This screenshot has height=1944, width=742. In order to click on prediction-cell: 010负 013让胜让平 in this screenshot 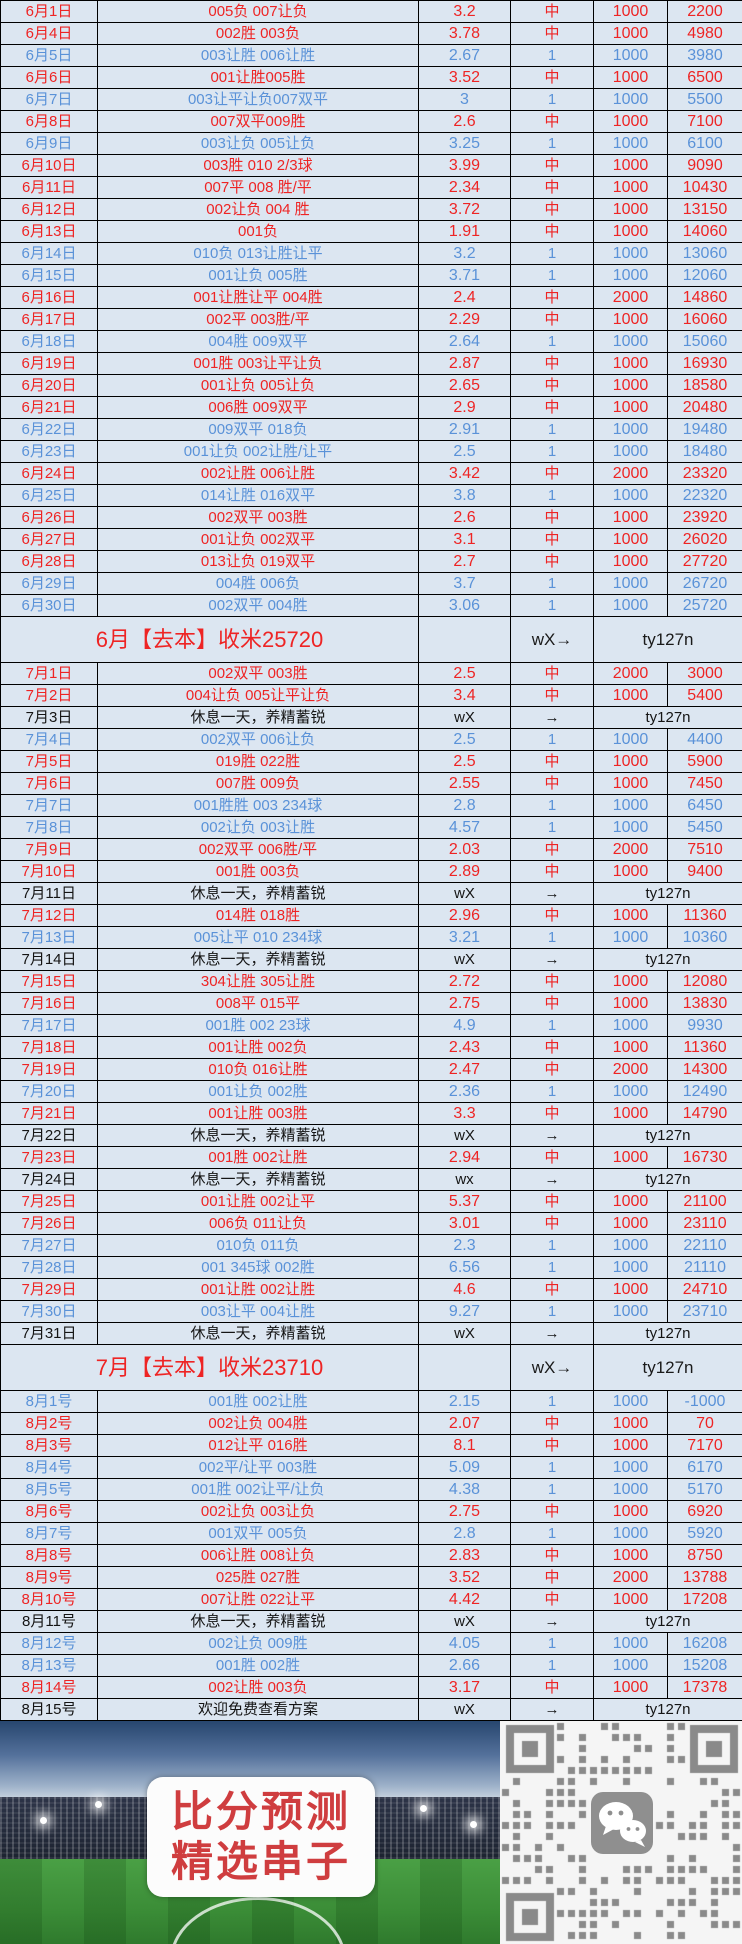, I will do `click(258, 254)`.